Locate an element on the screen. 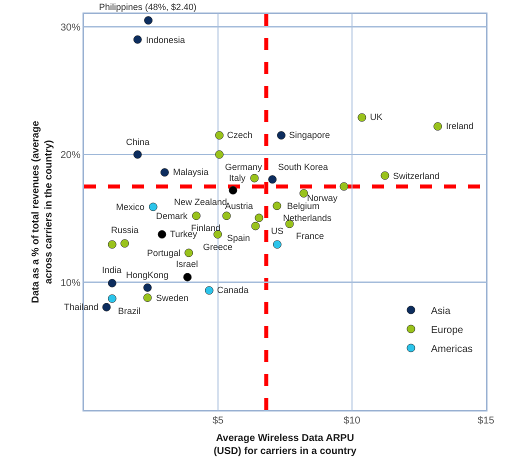 This screenshot has width=507, height=467. annotation: New Zealand is located at coordinates (201, 202).